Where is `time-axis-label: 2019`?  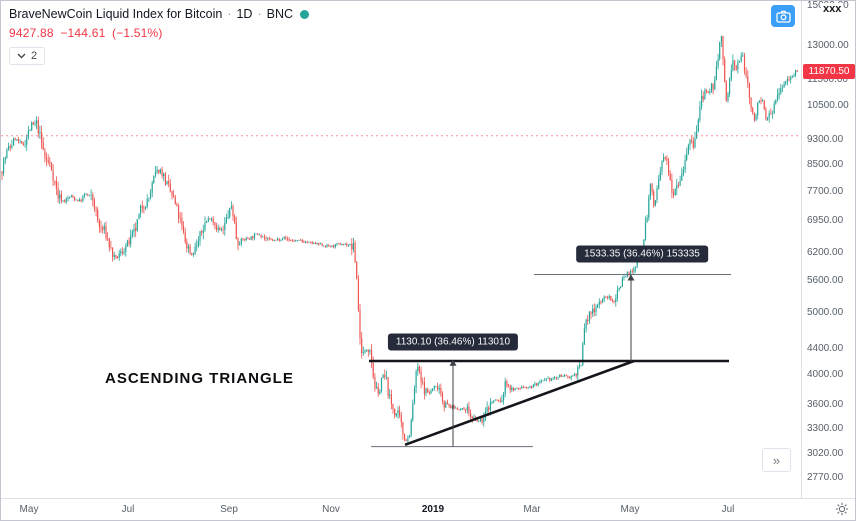 time-axis-label: 2019 is located at coordinates (433, 509).